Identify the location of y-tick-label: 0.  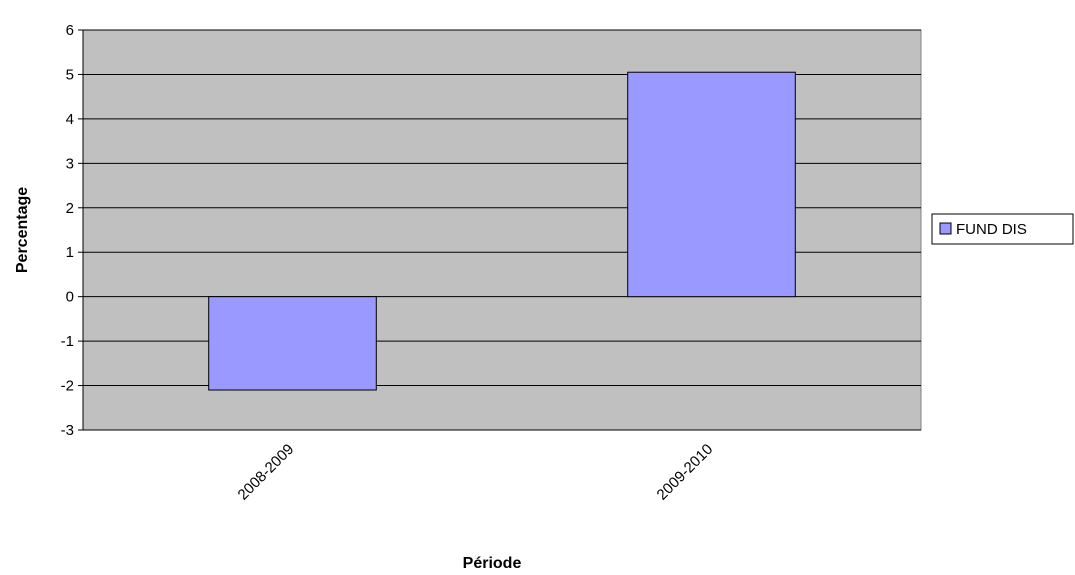
(70, 297).